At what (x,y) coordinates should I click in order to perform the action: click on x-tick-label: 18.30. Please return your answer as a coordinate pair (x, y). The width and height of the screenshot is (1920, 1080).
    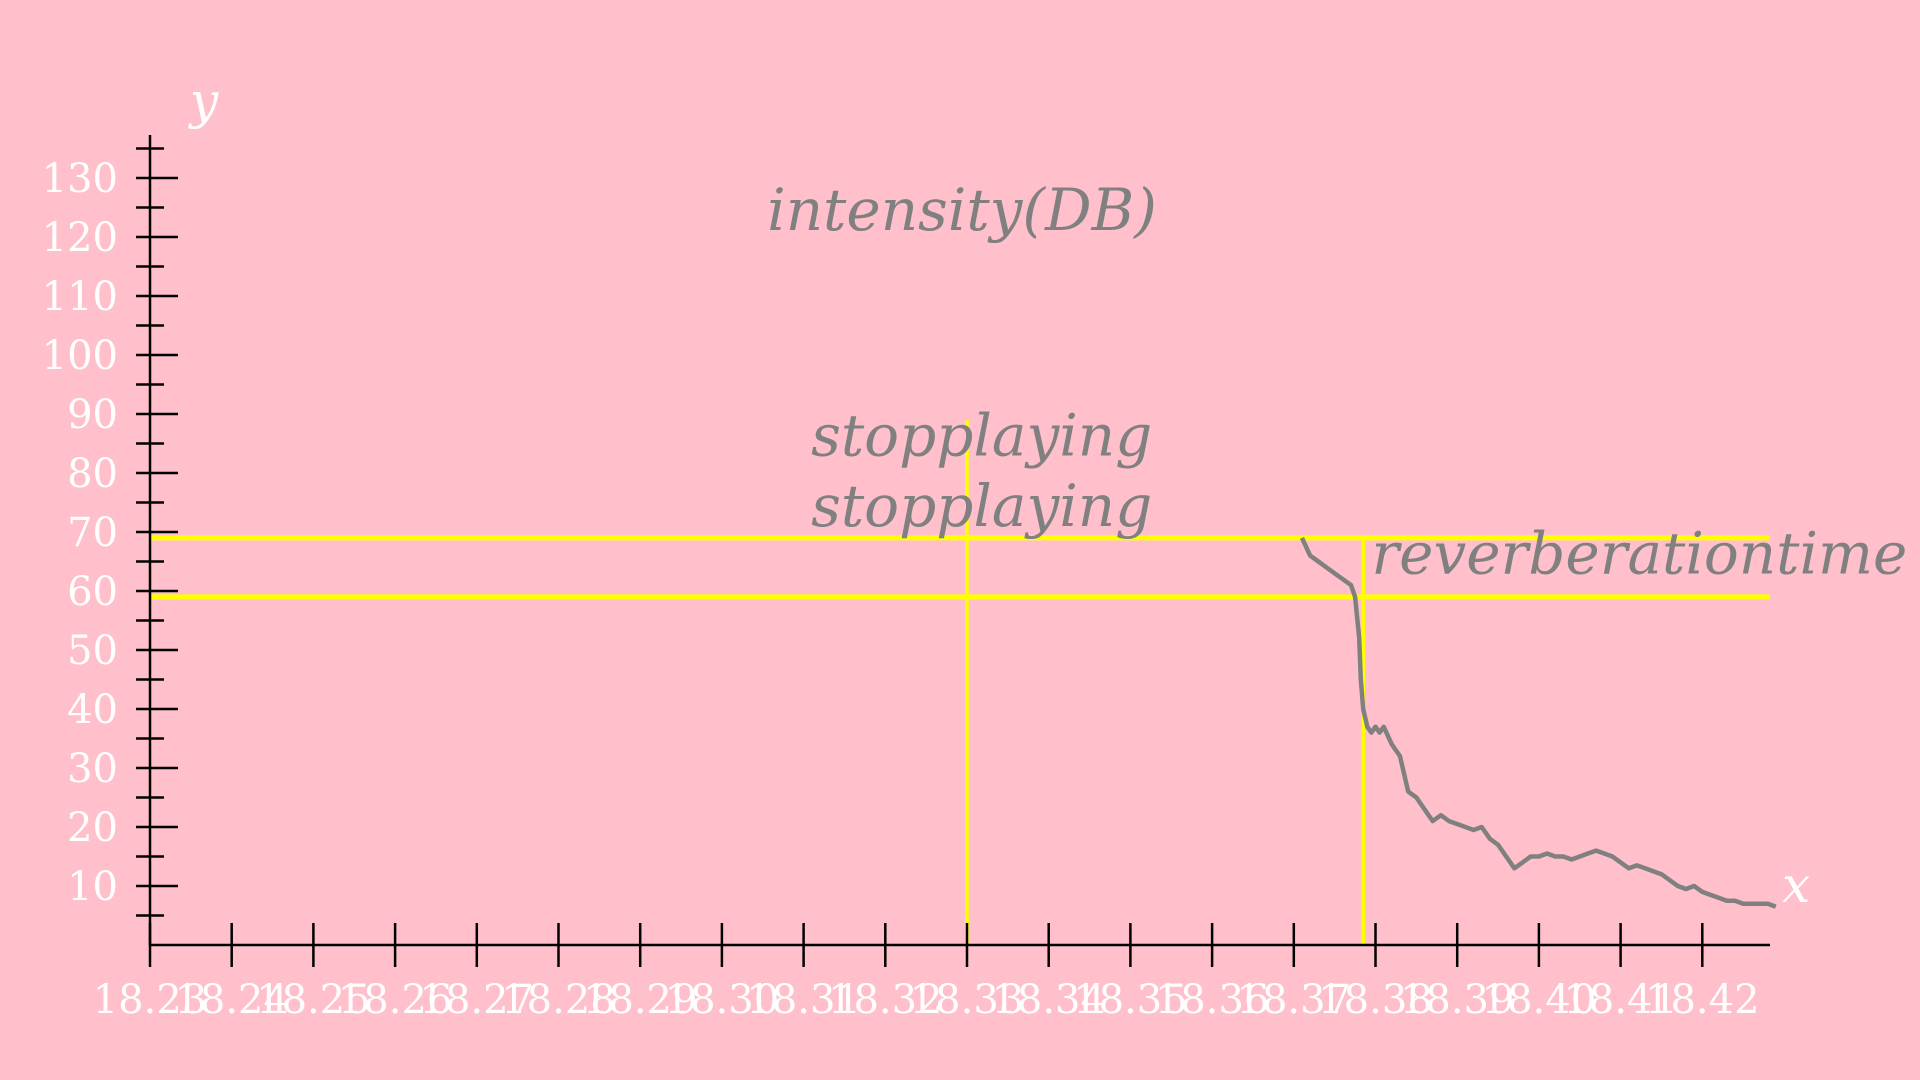
    Looking at the image, I should click on (722, 1000).